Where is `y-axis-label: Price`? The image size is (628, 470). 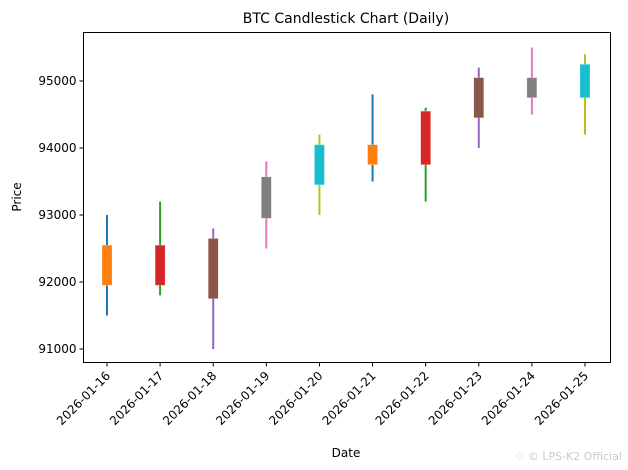
y-axis-label: Price is located at coordinates (17, 196).